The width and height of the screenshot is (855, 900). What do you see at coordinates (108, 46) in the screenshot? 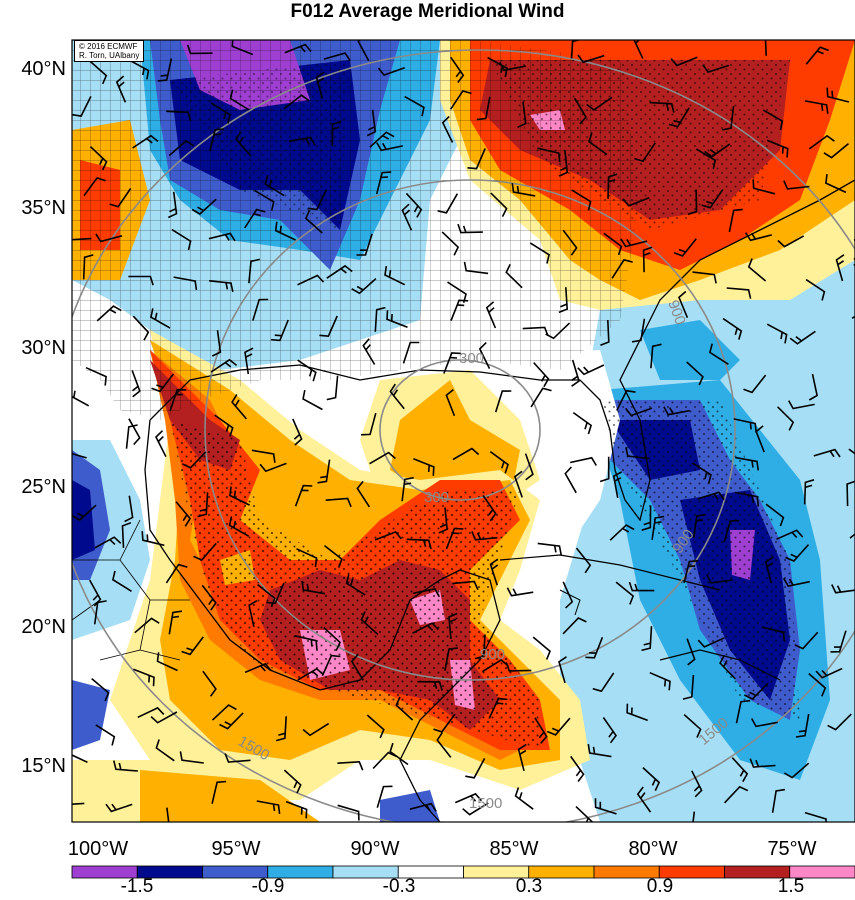
I see `credit-line-1: © 2016 ECMWF` at bounding box center [108, 46].